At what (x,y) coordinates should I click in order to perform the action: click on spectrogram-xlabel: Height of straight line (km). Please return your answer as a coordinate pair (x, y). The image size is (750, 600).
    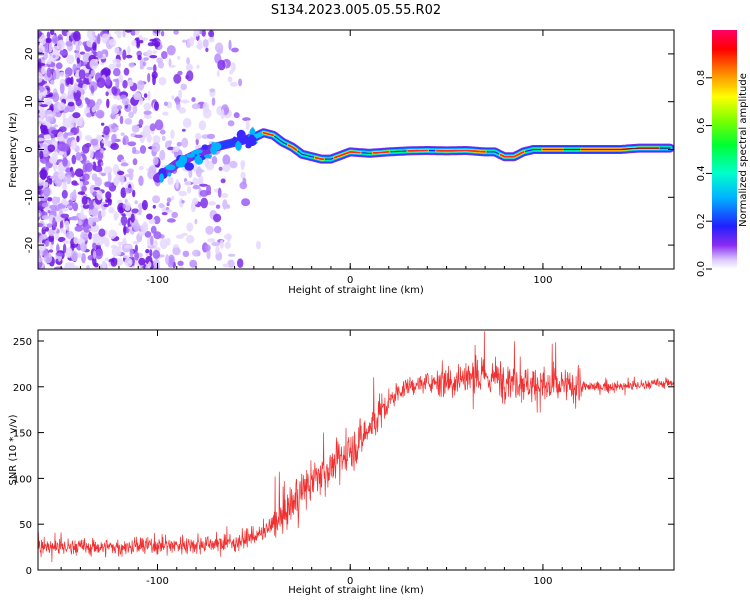
    Looking at the image, I should click on (356, 290).